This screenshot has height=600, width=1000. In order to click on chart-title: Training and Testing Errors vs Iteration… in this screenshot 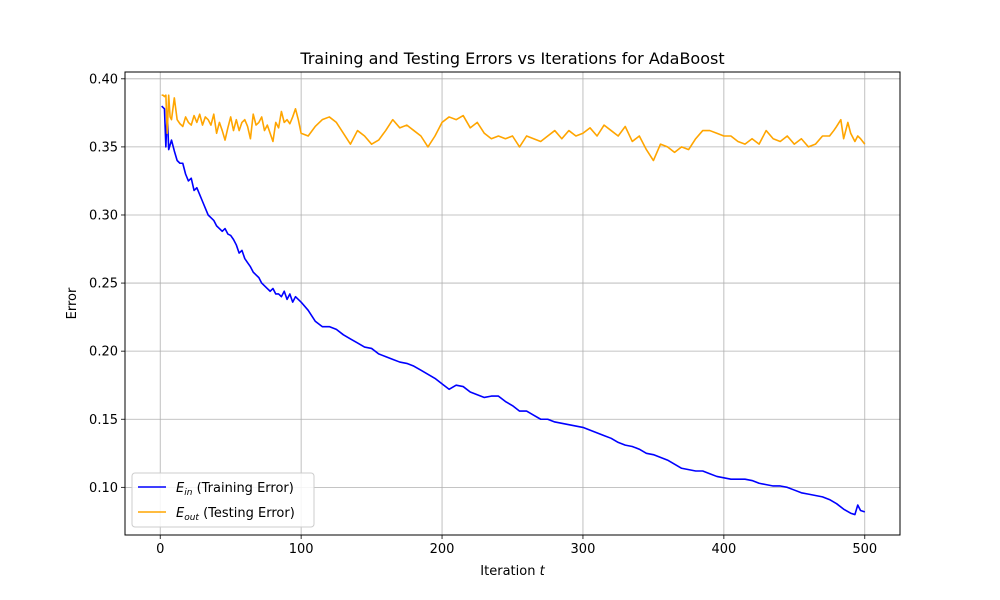, I will do `click(511, 58)`.